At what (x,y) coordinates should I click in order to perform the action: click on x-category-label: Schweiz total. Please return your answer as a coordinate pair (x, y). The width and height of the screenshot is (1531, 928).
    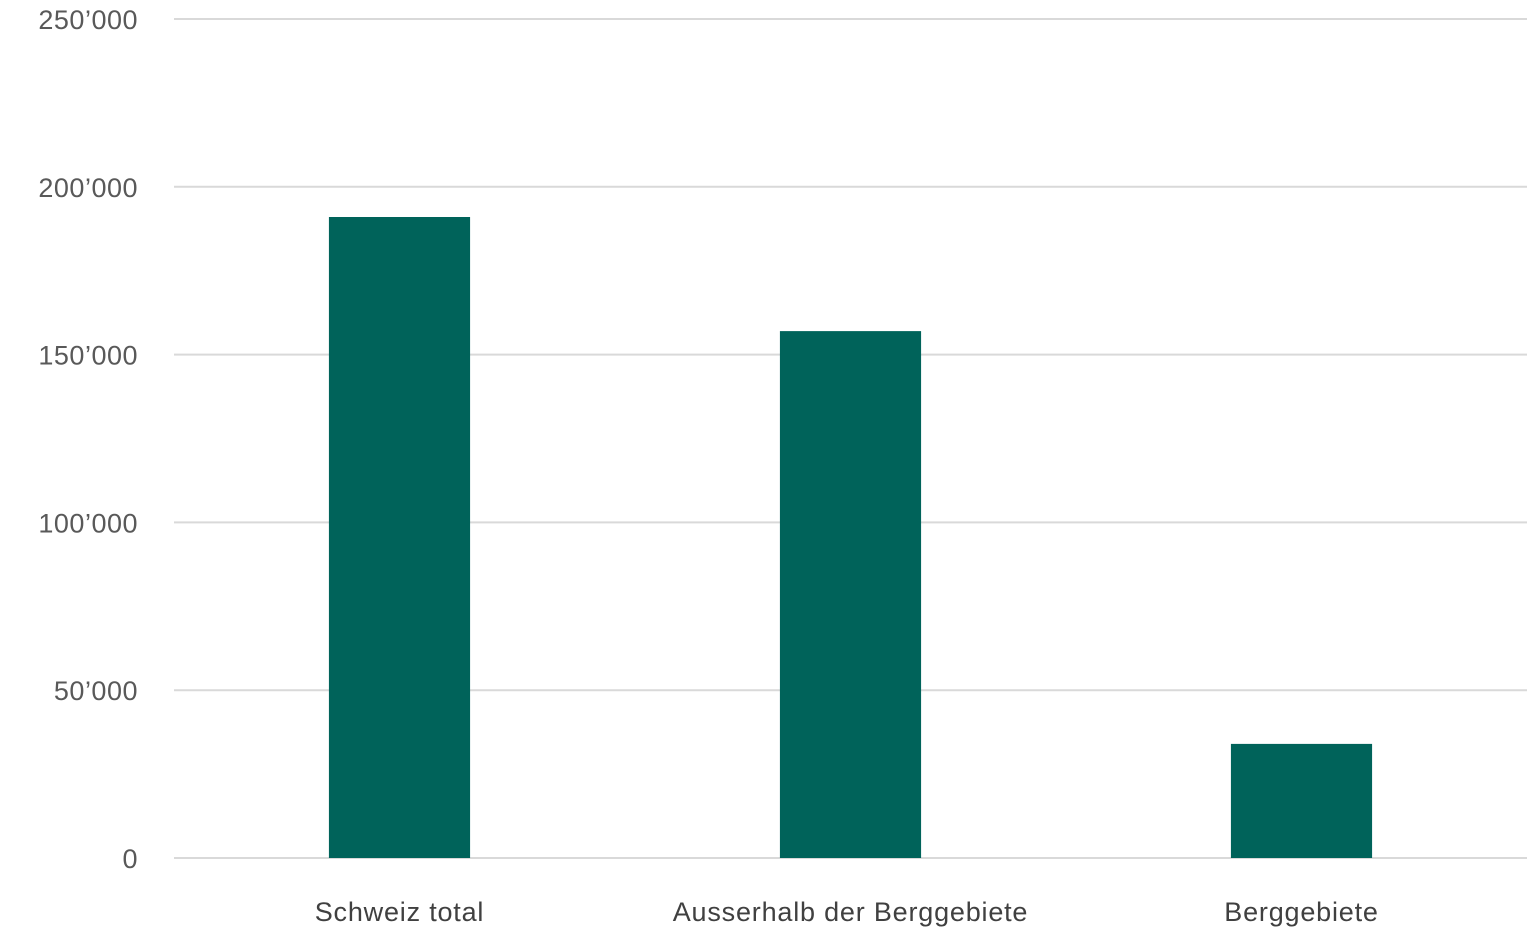
    Looking at the image, I should click on (399, 912).